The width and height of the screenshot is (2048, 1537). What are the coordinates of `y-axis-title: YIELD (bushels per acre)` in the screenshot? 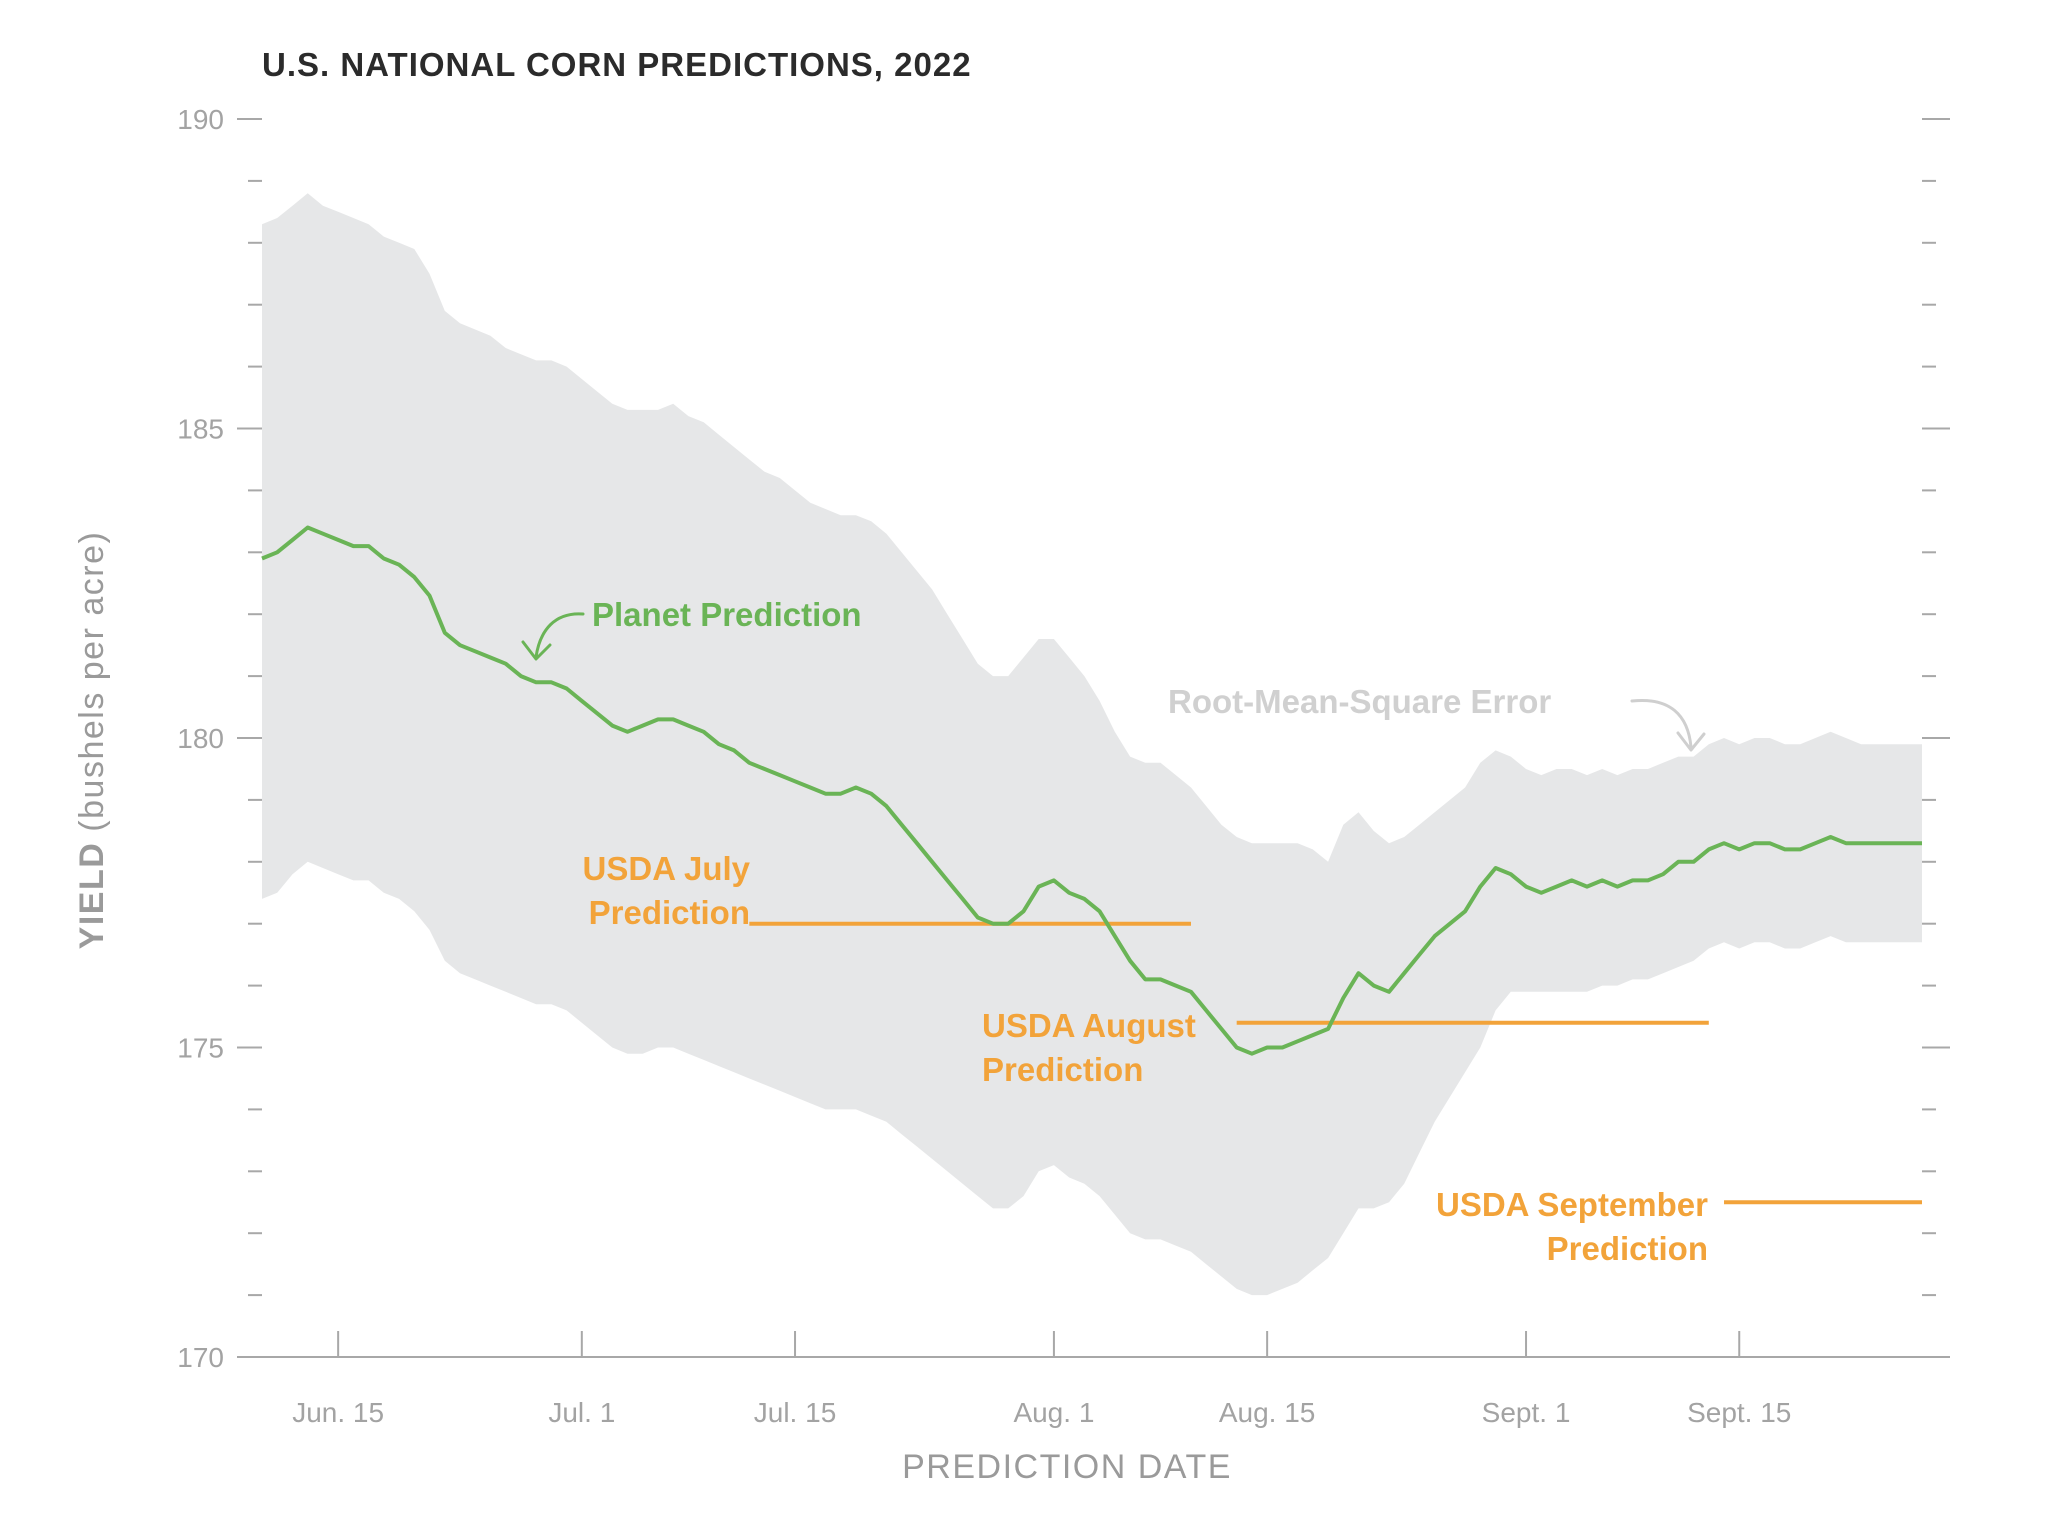 It's located at (92, 740).